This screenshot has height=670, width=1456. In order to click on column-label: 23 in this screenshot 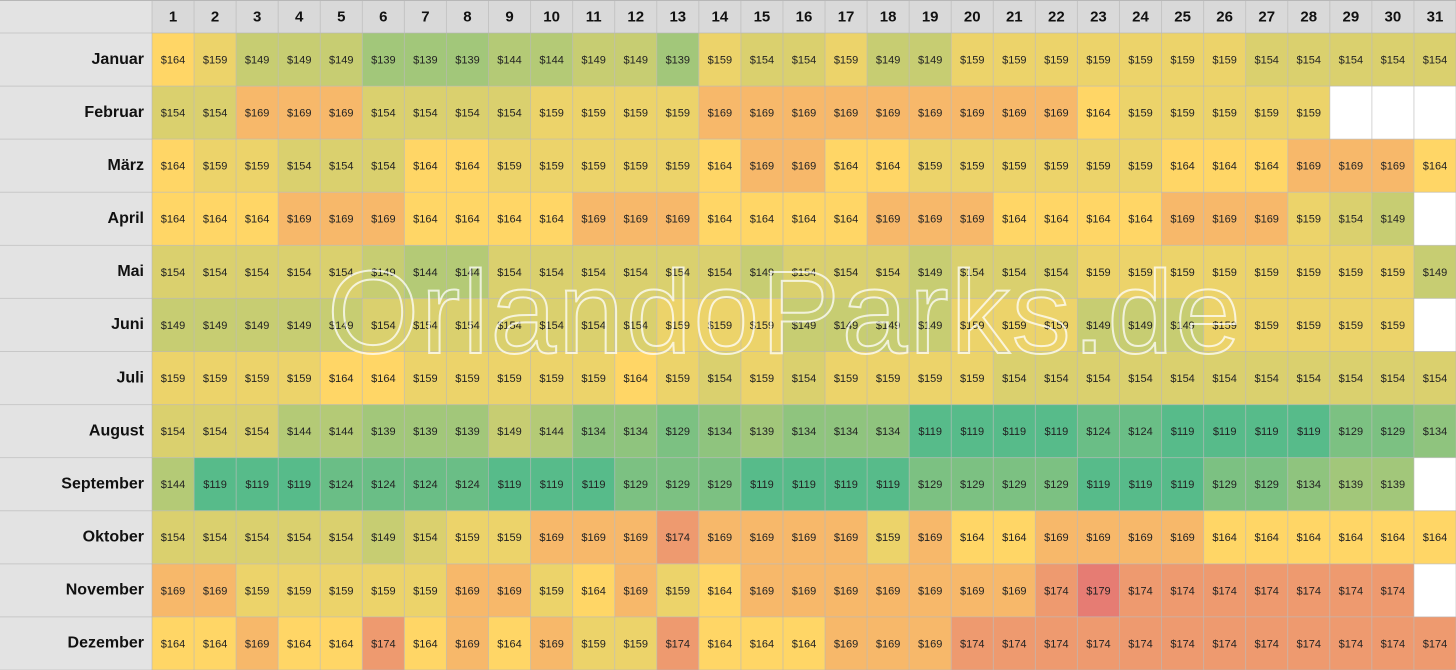, I will do `click(1098, 16)`.